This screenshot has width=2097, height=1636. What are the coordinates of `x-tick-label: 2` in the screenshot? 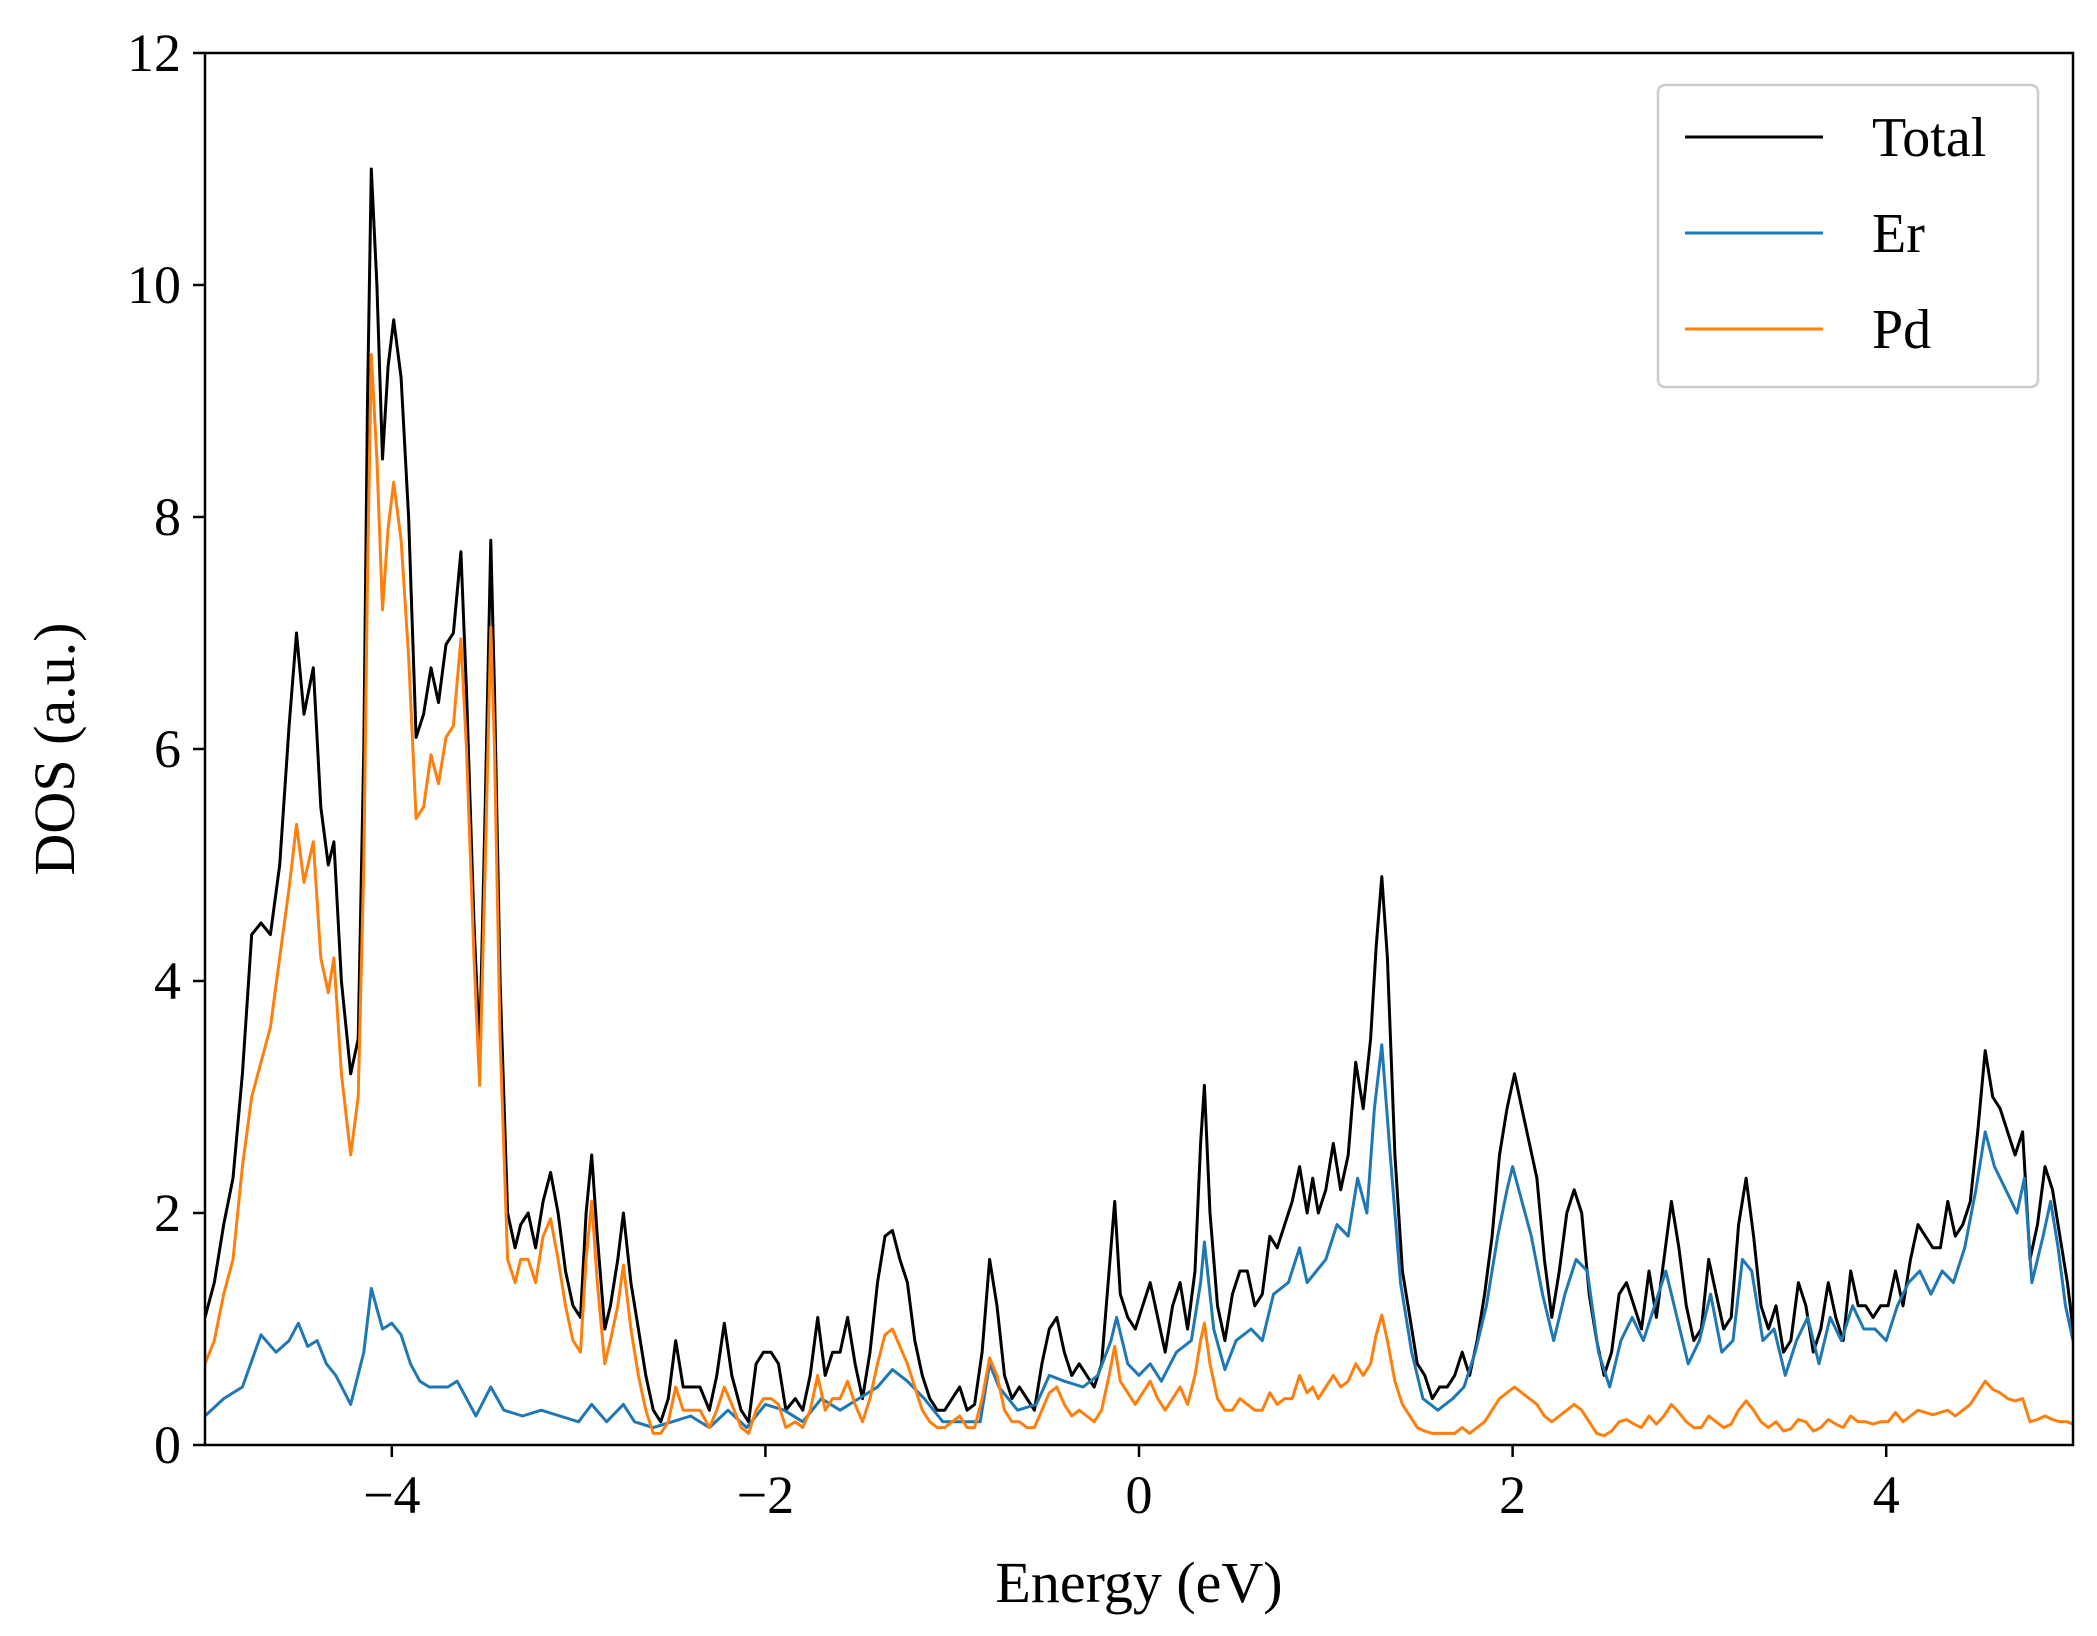 It's located at (1512, 1495).